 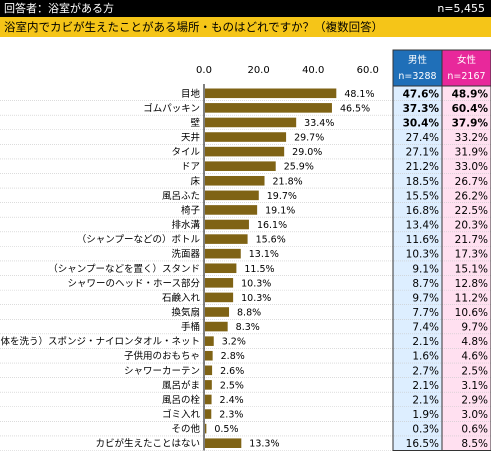 What do you see at coordinates (421, 123) in the screenshot?
I see `male-value: 30.4%` at bounding box center [421, 123].